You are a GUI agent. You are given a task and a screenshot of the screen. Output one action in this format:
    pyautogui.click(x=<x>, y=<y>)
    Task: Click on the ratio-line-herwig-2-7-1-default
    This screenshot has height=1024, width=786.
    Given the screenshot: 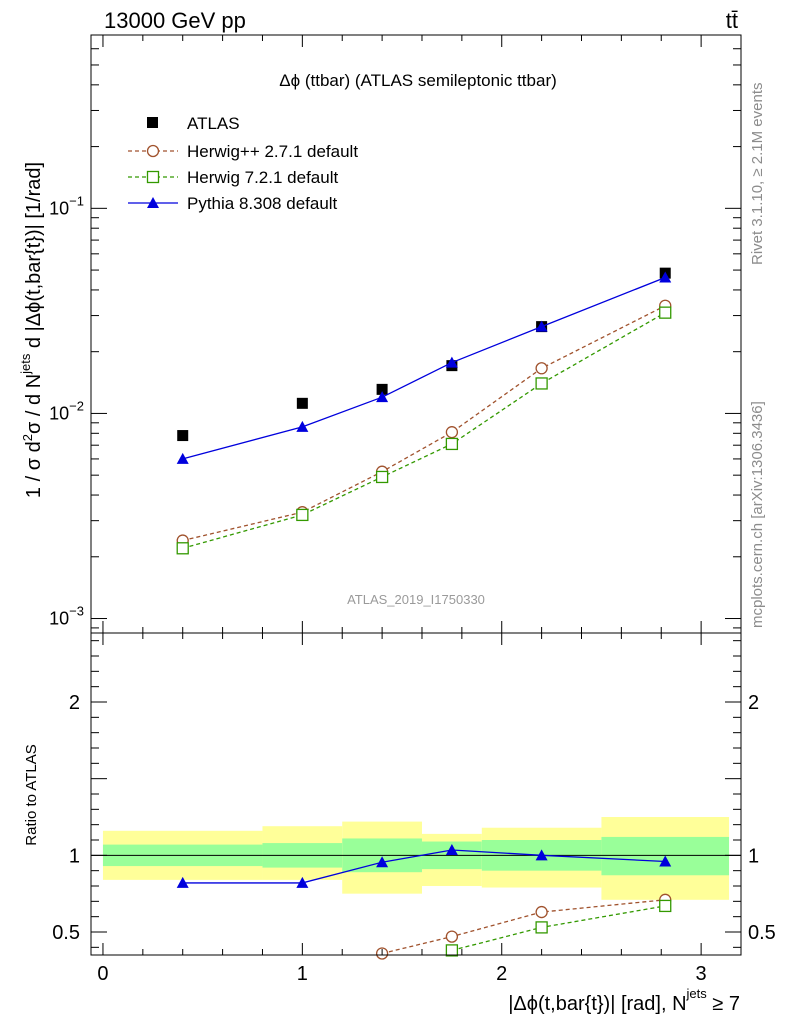 What is the action you would take?
    pyautogui.click(x=523, y=927)
    